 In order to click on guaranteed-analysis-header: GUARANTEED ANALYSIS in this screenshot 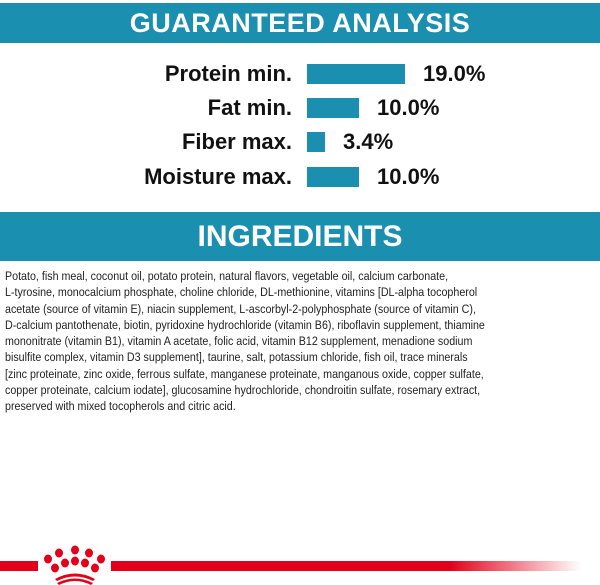, I will do `click(300, 23)`.